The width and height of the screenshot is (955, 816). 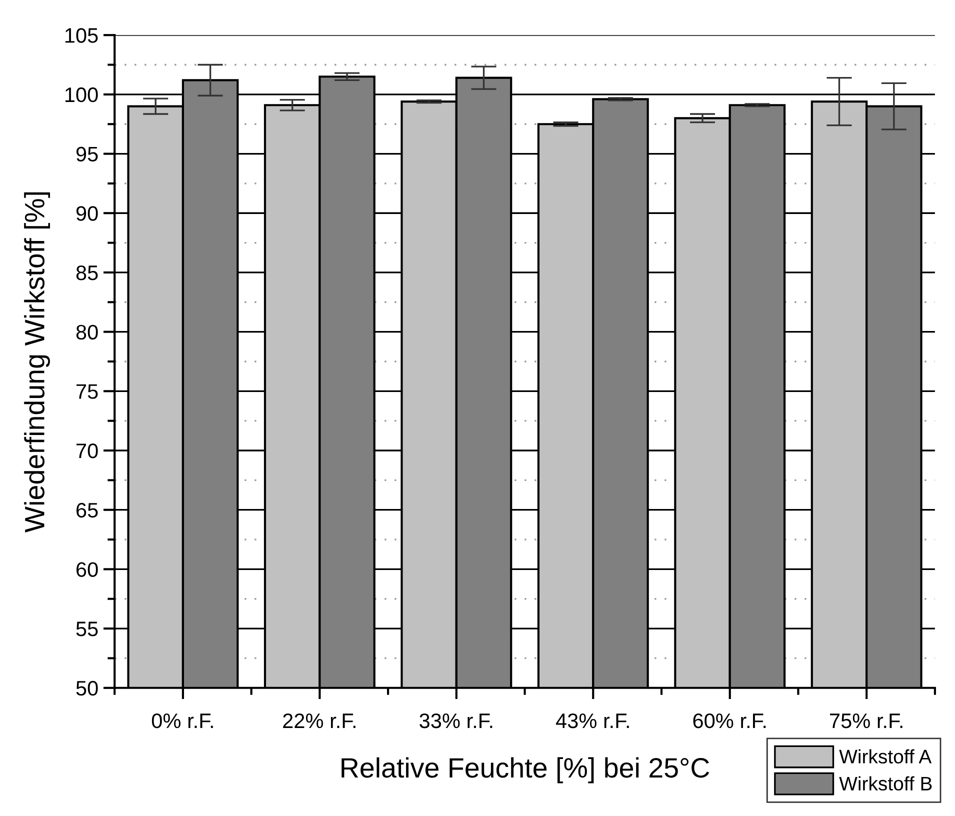 What do you see at coordinates (81, 35) in the screenshot?
I see `y-tick-label: 105` at bounding box center [81, 35].